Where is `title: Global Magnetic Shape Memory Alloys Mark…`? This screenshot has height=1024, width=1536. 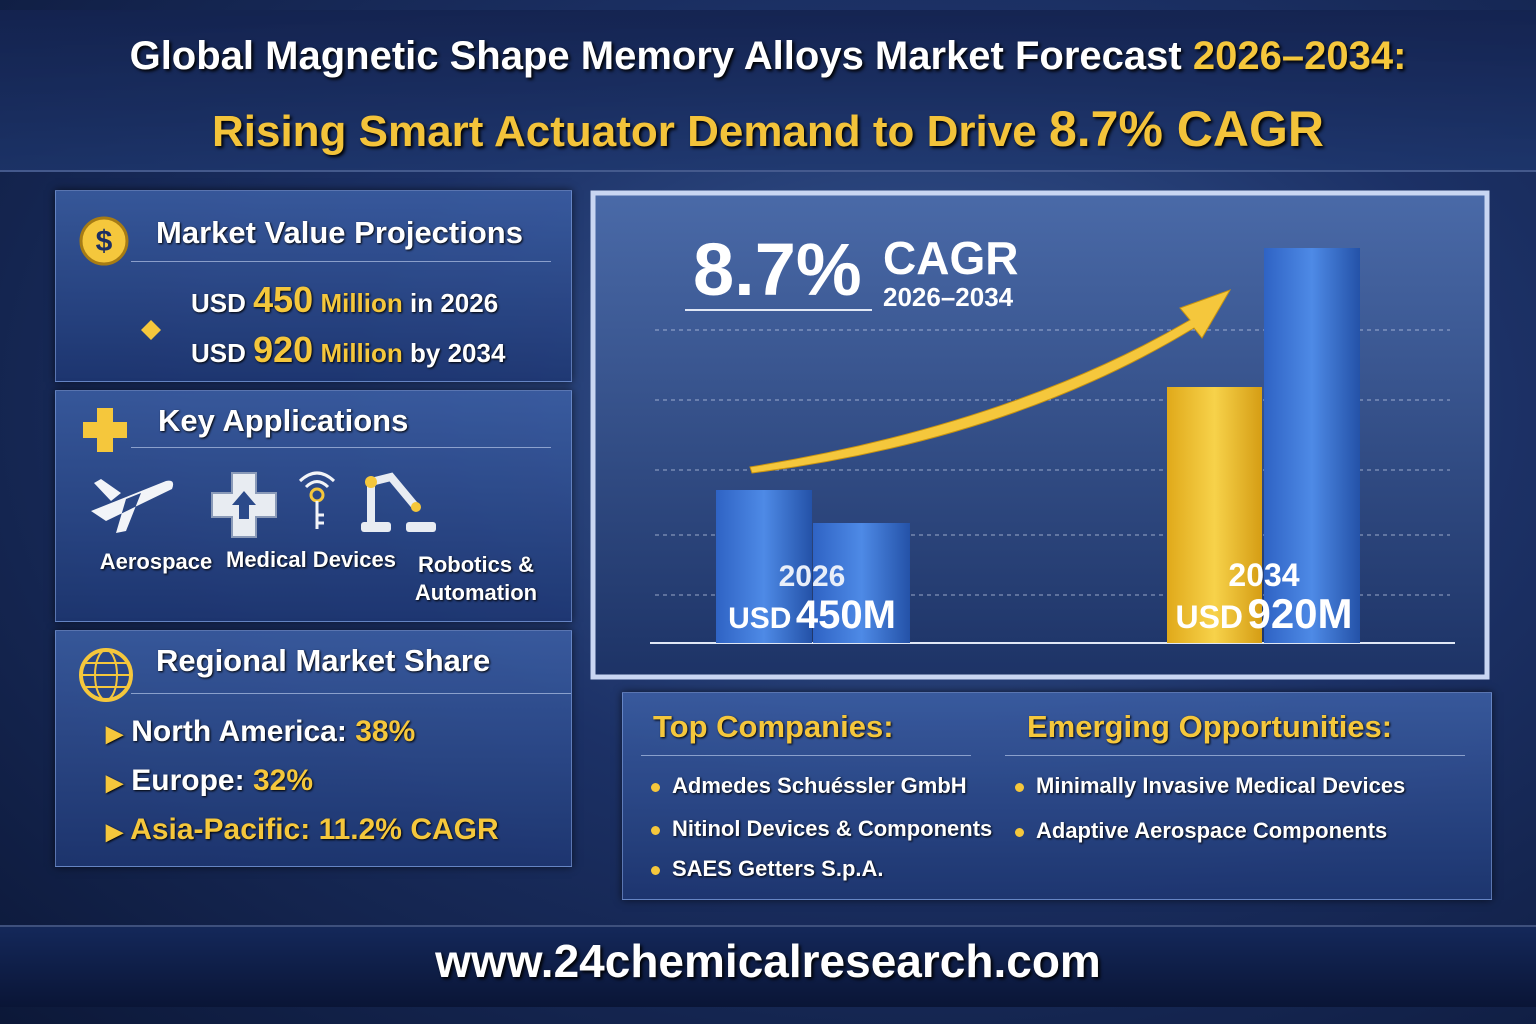 title: Global Magnetic Shape Memory Alloys Mark… is located at coordinates (768, 56).